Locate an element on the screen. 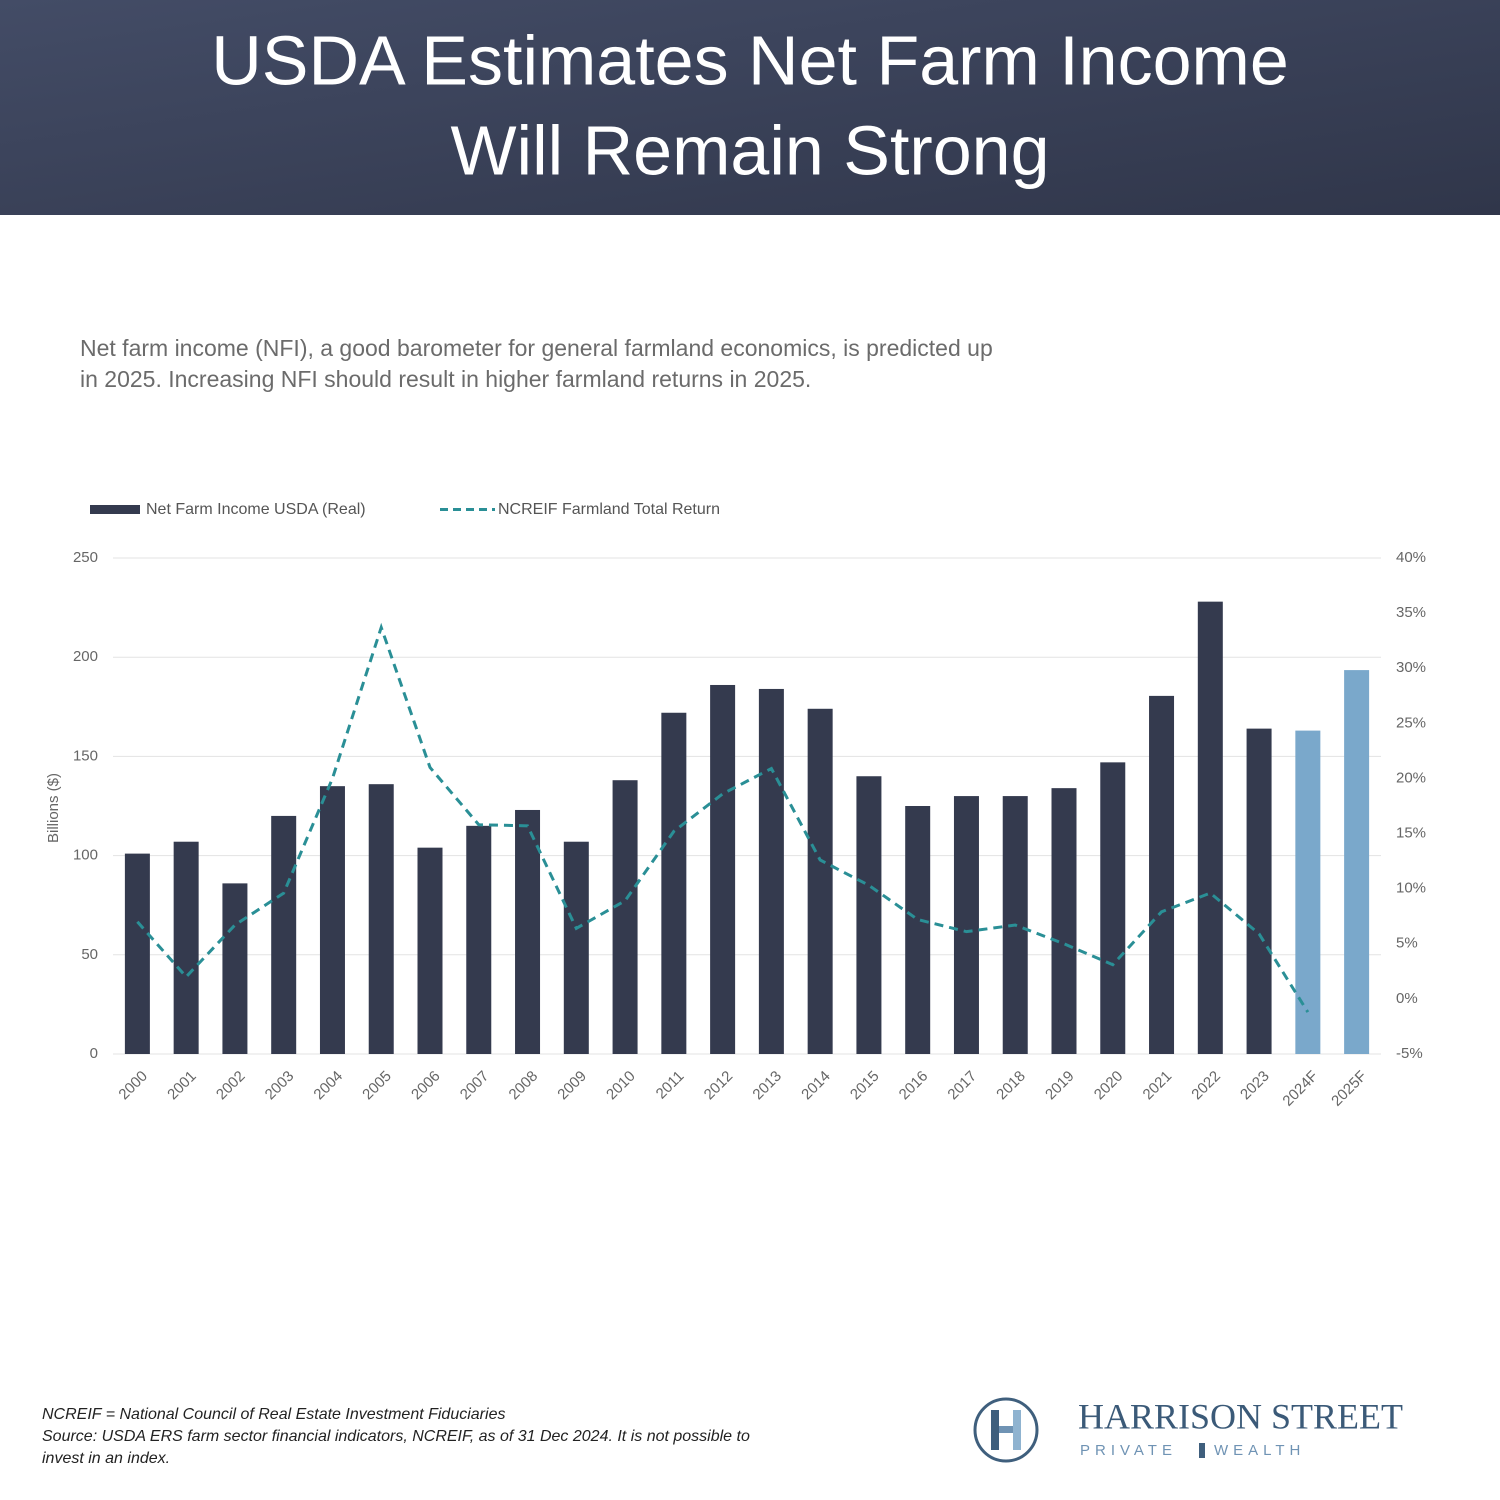 The height and width of the screenshot is (1500, 1500). x-tick-label: 2013 is located at coordinates (767, 1086).